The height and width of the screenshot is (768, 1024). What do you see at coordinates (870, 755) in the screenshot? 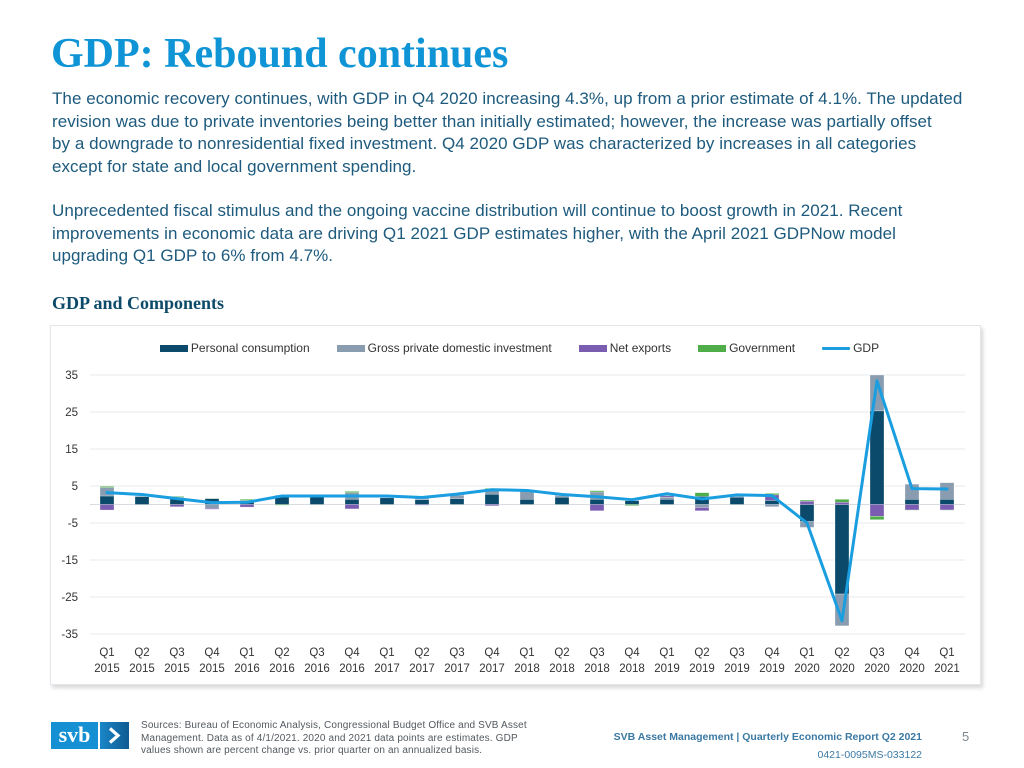
I see `document-code: 0421-0095MS-033122` at bounding box center [870, 755].